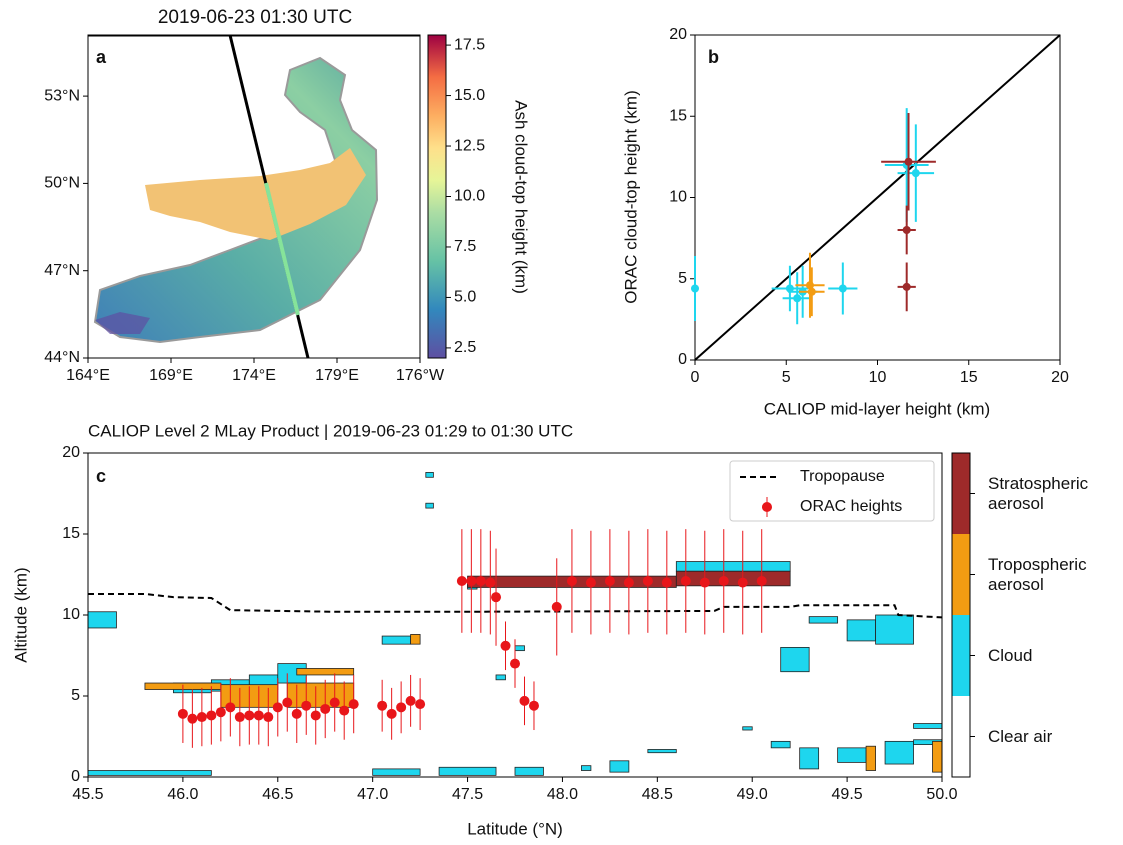 Image resolution: width=1123 pixels, height=845 pixels. Describe the element at coordinates (969, 377) in the screenshot. I see `x-tick-label: 15` at that location.